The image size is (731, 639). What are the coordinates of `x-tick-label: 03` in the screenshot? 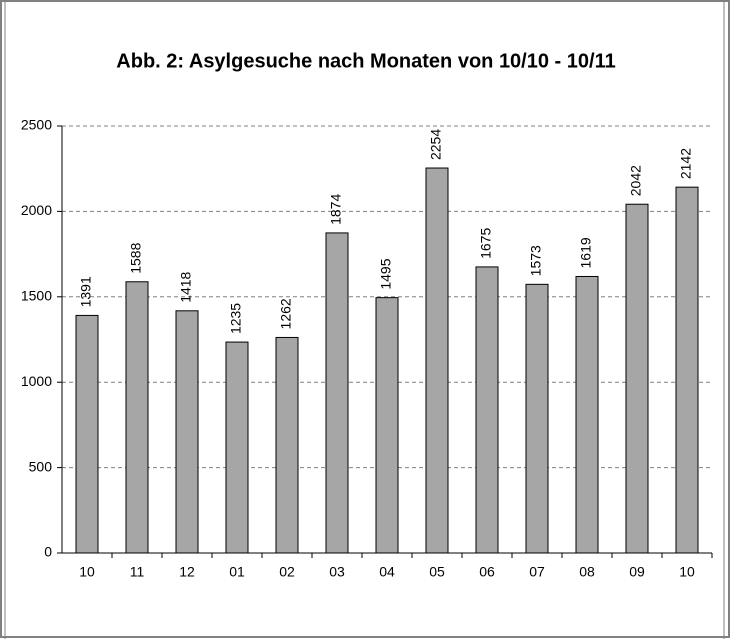 It's located at (337, 572).